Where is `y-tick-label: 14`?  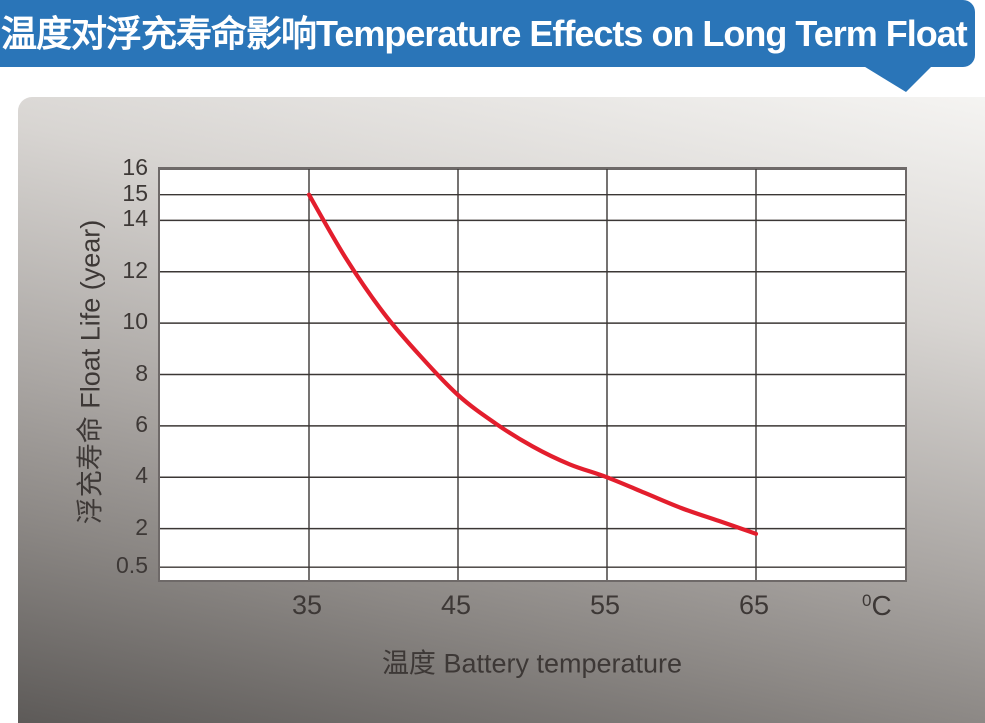
y-tick-label: 14 is located at coordinates (135, 218).